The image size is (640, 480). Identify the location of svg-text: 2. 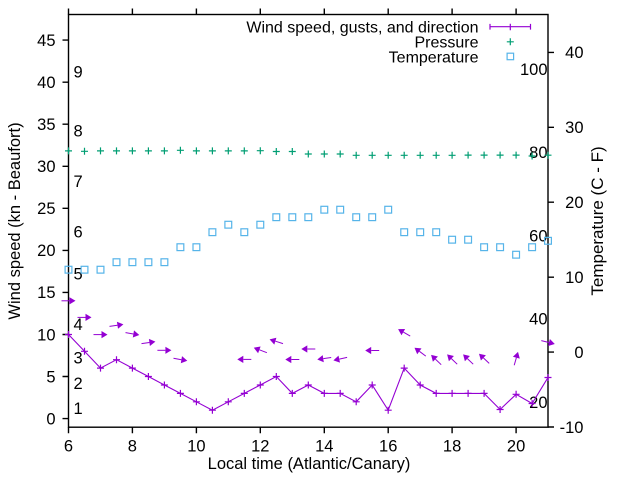
(78, 384).